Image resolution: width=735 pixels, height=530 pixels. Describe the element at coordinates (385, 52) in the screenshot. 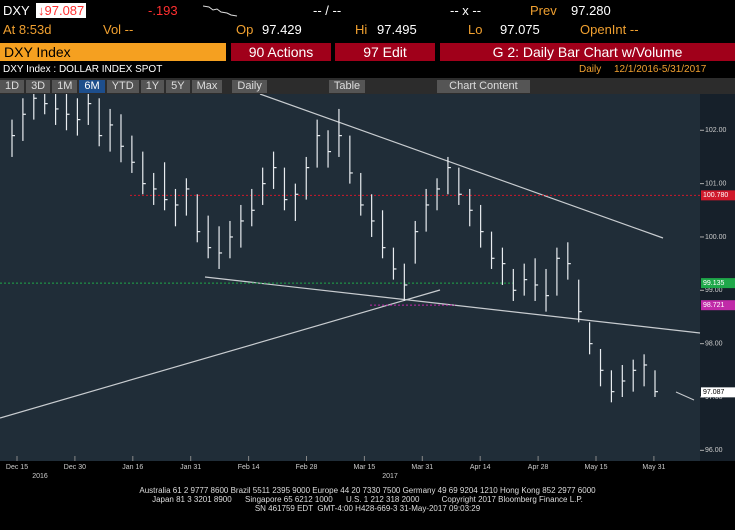

I see `edit-button: 97 Edit` at that location.